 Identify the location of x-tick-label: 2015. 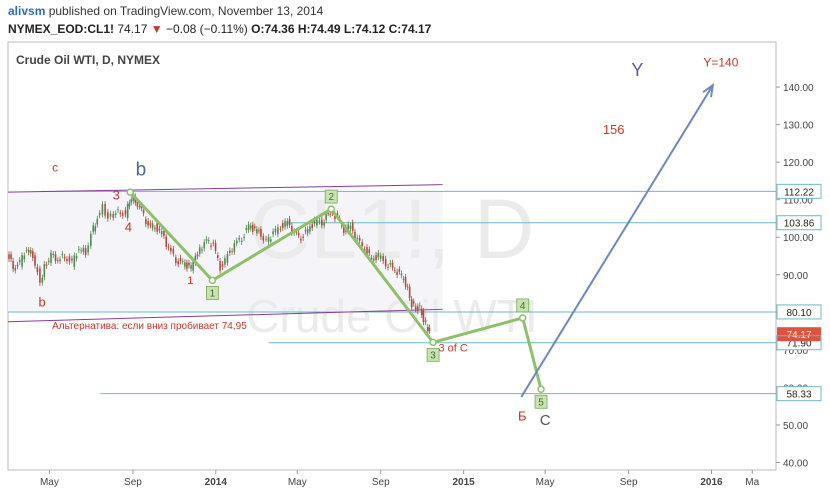
(464, 482).